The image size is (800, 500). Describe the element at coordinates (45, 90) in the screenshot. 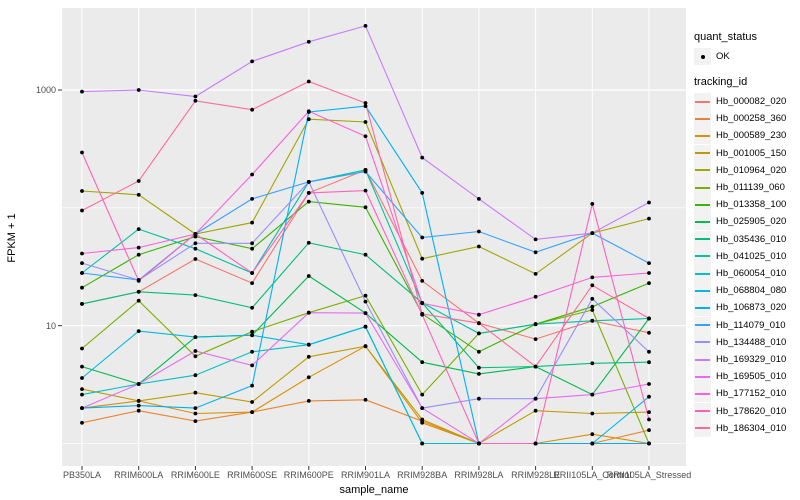

I see `y-tick-label: 1000` at that location.